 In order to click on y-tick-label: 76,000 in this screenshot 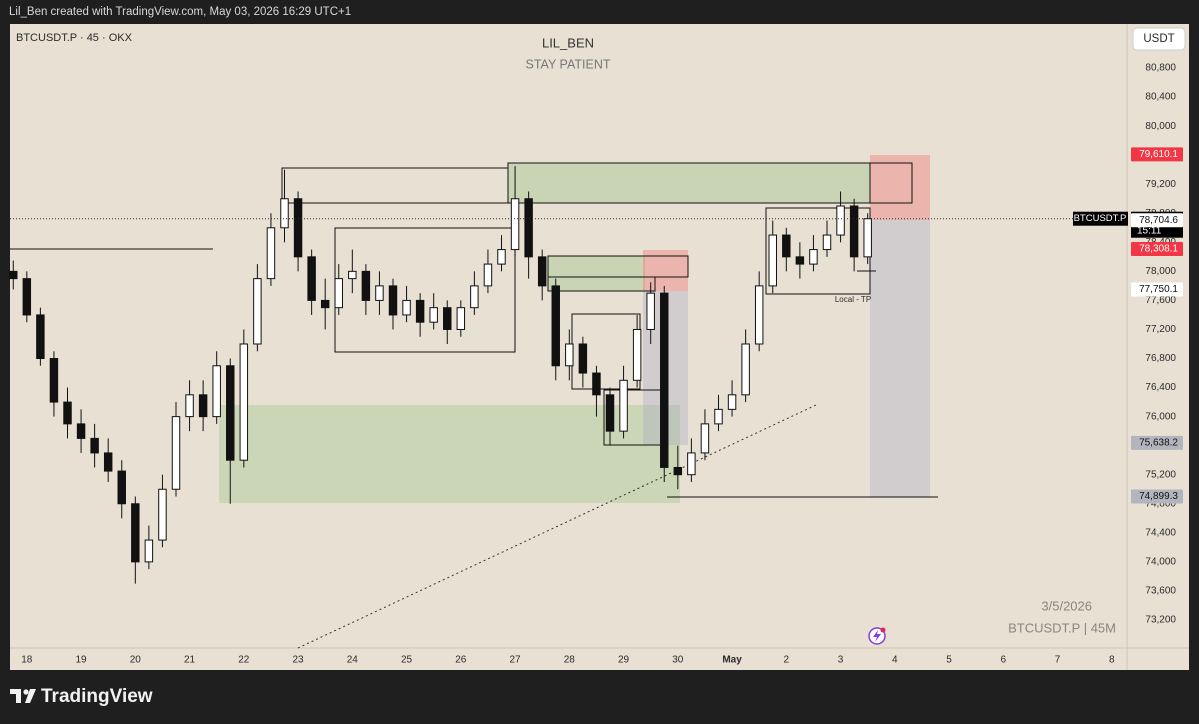, I will do `click(1160, 416)`.